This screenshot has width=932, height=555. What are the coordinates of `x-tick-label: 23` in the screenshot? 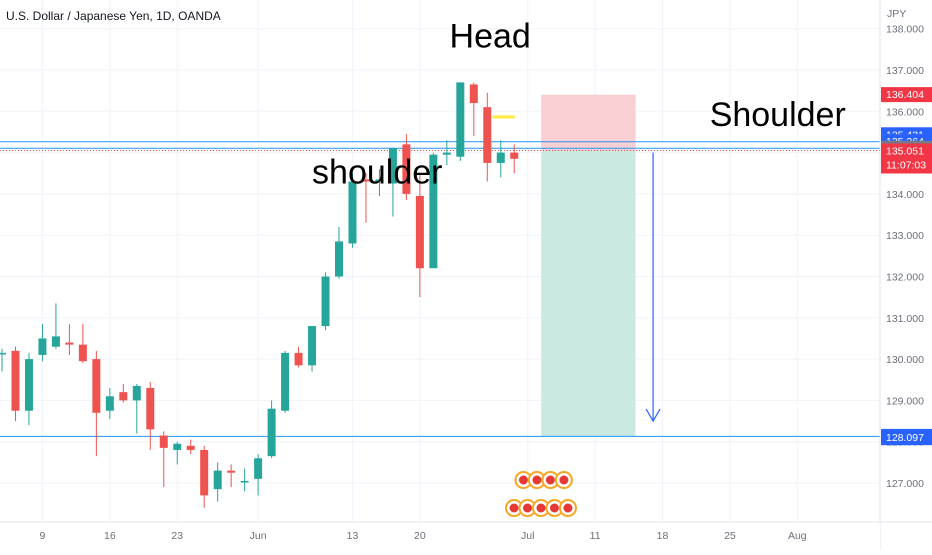 It's located at (177, 536).